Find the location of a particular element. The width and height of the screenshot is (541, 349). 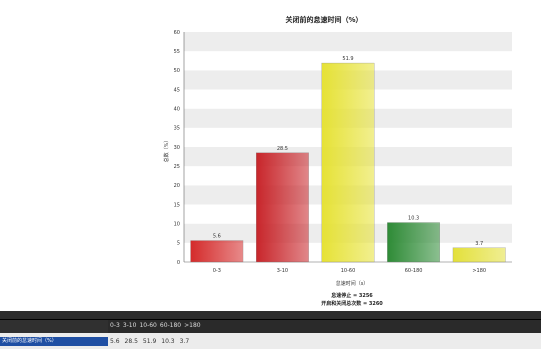

y-tick-label: 15 is located at coordinates (177, 205).